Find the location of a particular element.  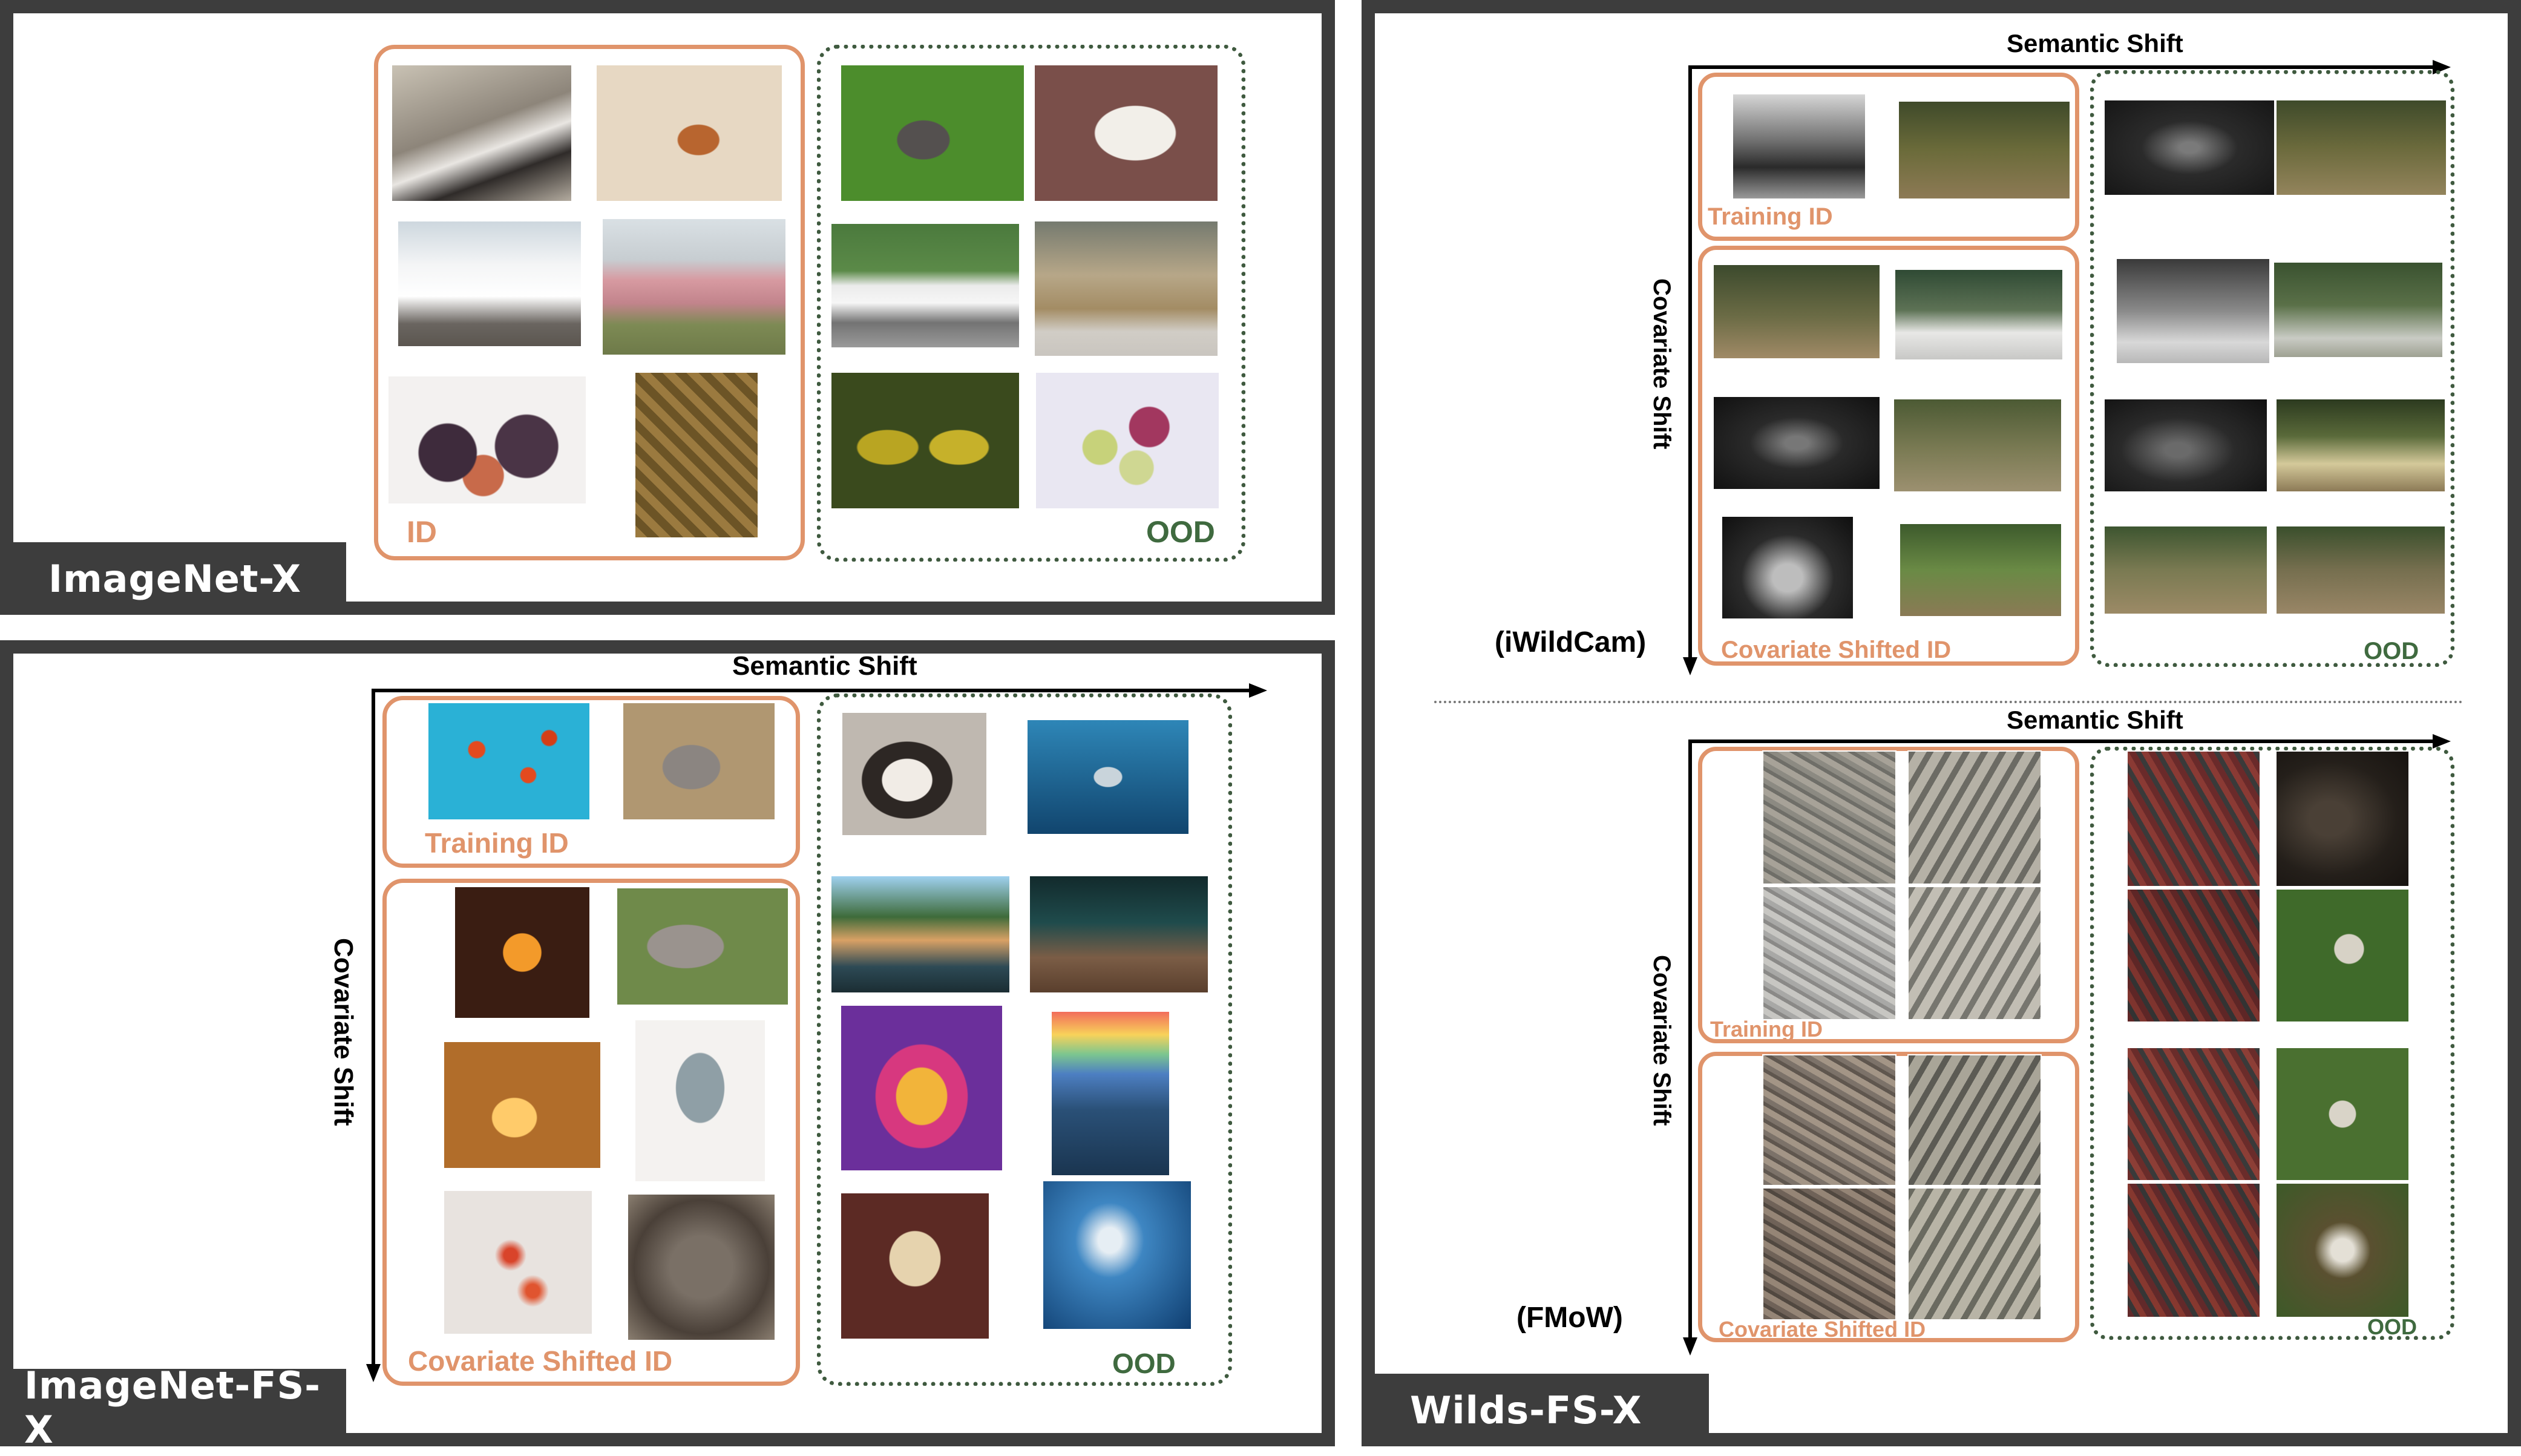

shark-painting-icon is located at coordinates (1110, 1093).